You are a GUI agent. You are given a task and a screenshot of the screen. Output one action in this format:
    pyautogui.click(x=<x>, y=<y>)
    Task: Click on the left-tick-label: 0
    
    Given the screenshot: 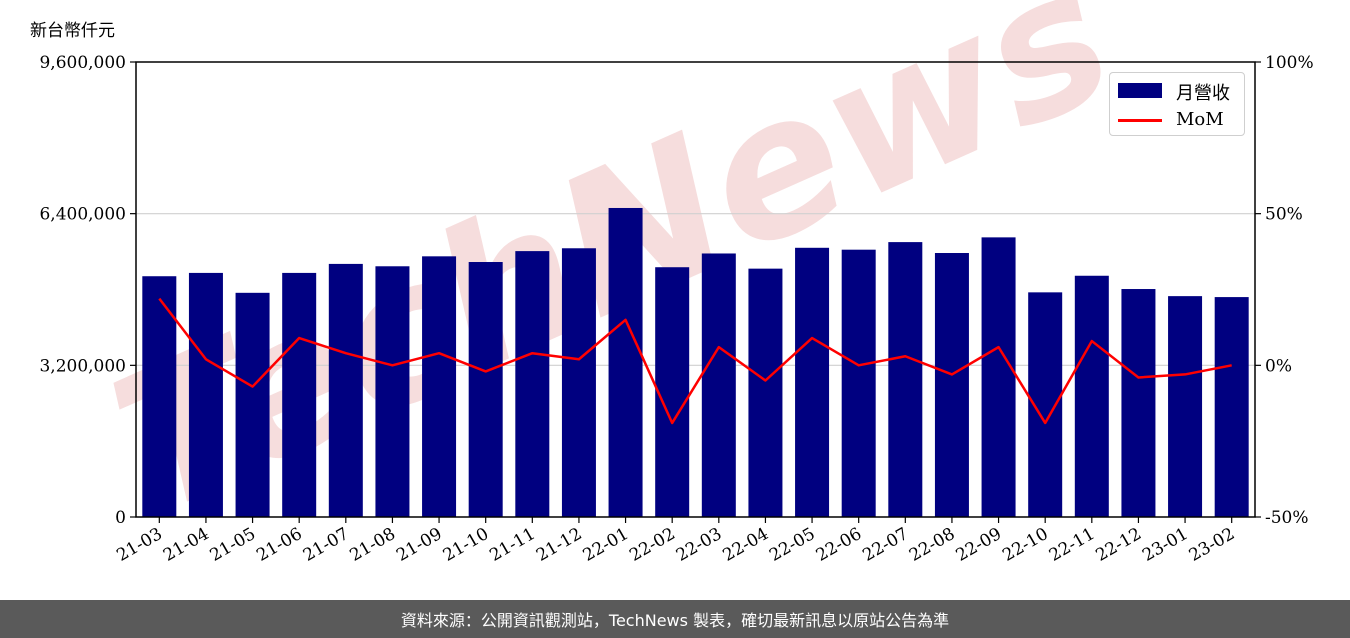 What is the action you would take?
    pyautogui.click(x=120, y=518)
    